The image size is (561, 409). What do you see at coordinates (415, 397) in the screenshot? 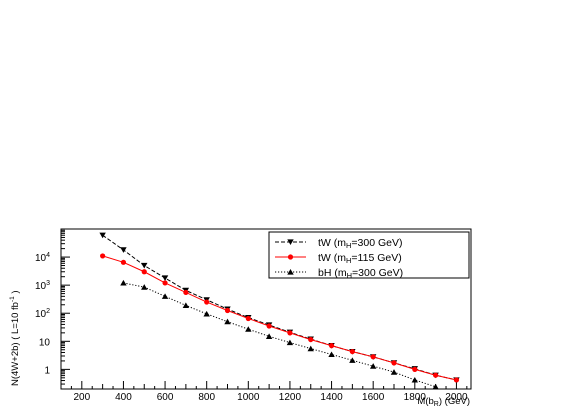
I see `x-tick-label: 1800` at bounding box center [415, 397].